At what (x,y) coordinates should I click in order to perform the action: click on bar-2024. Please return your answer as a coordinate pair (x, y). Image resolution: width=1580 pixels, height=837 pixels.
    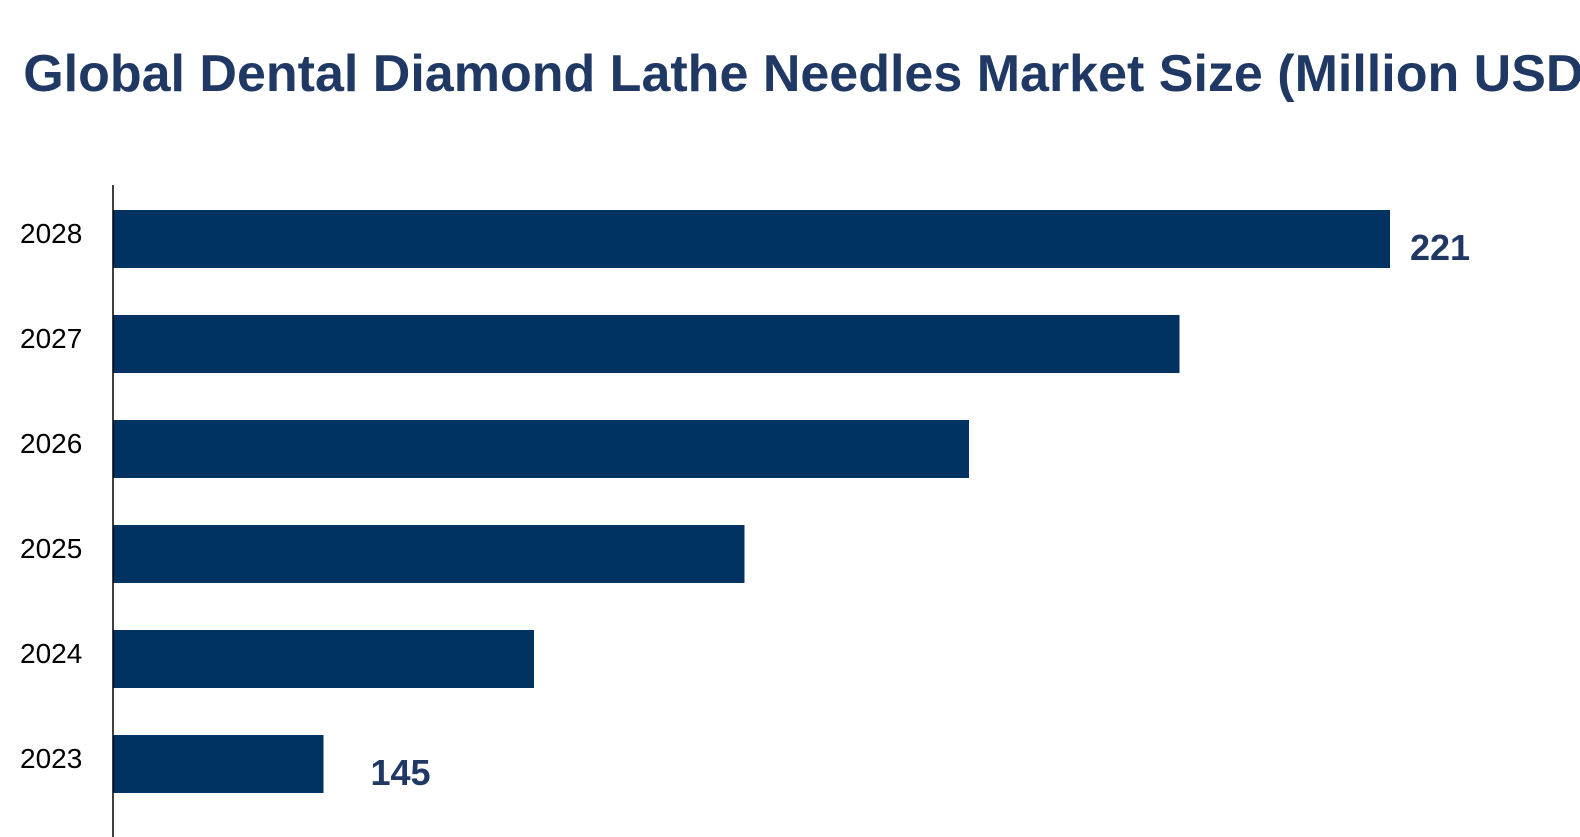
    Looking at the image, I should click on (323, 659).